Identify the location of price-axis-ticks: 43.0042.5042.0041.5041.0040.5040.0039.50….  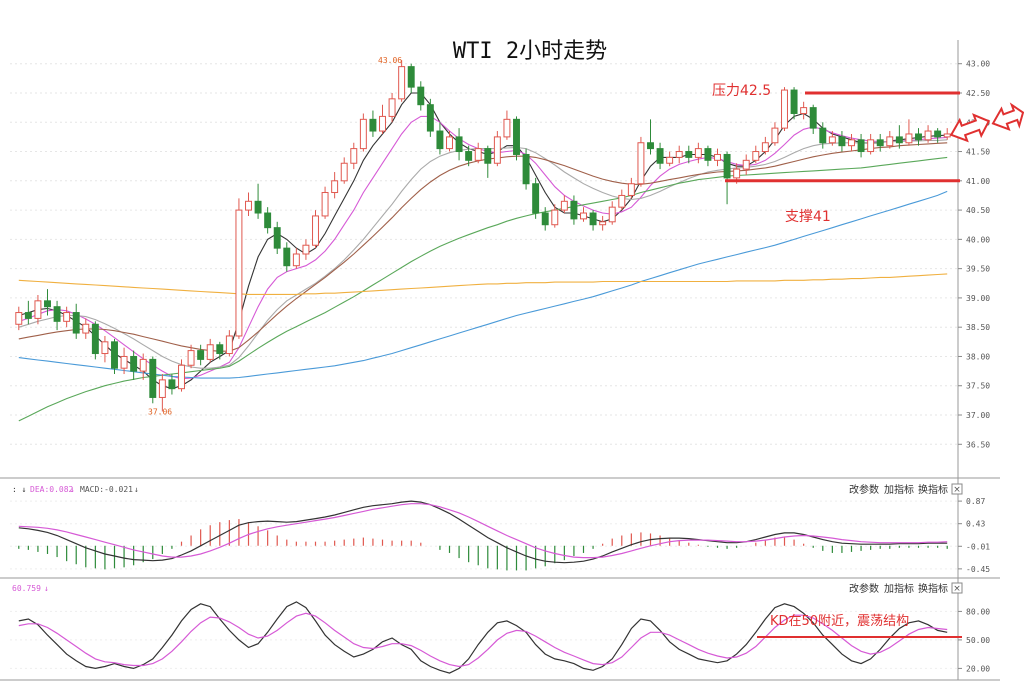
(974, 254).